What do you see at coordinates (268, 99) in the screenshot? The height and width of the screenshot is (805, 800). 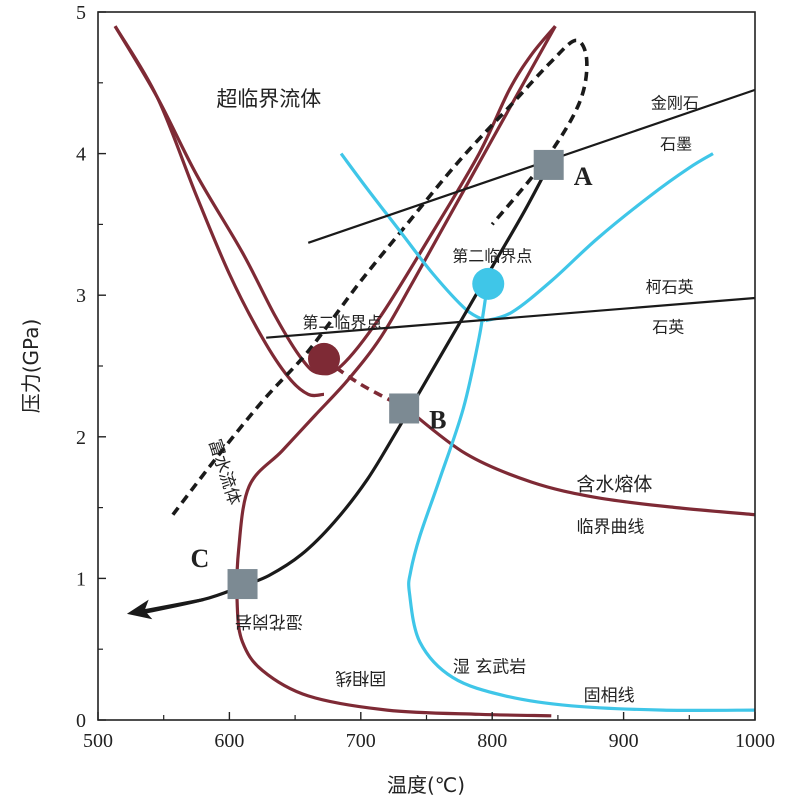 I see `annotation-1: 超临界流体` at bounding box center [268, 99].